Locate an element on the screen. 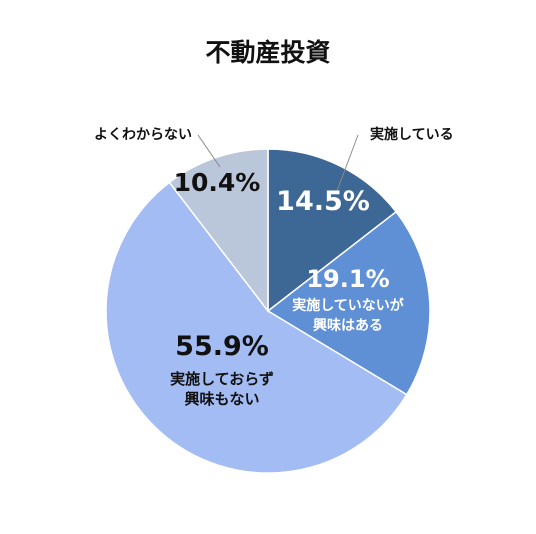 The image size is (536, 534). pie-slice-unknown is located at coordinates (218, 231).